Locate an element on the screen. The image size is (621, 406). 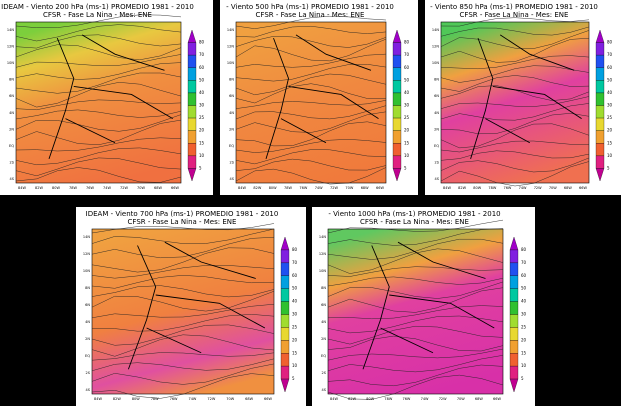
lon-label: 74W is located at coordinates (425, 399).